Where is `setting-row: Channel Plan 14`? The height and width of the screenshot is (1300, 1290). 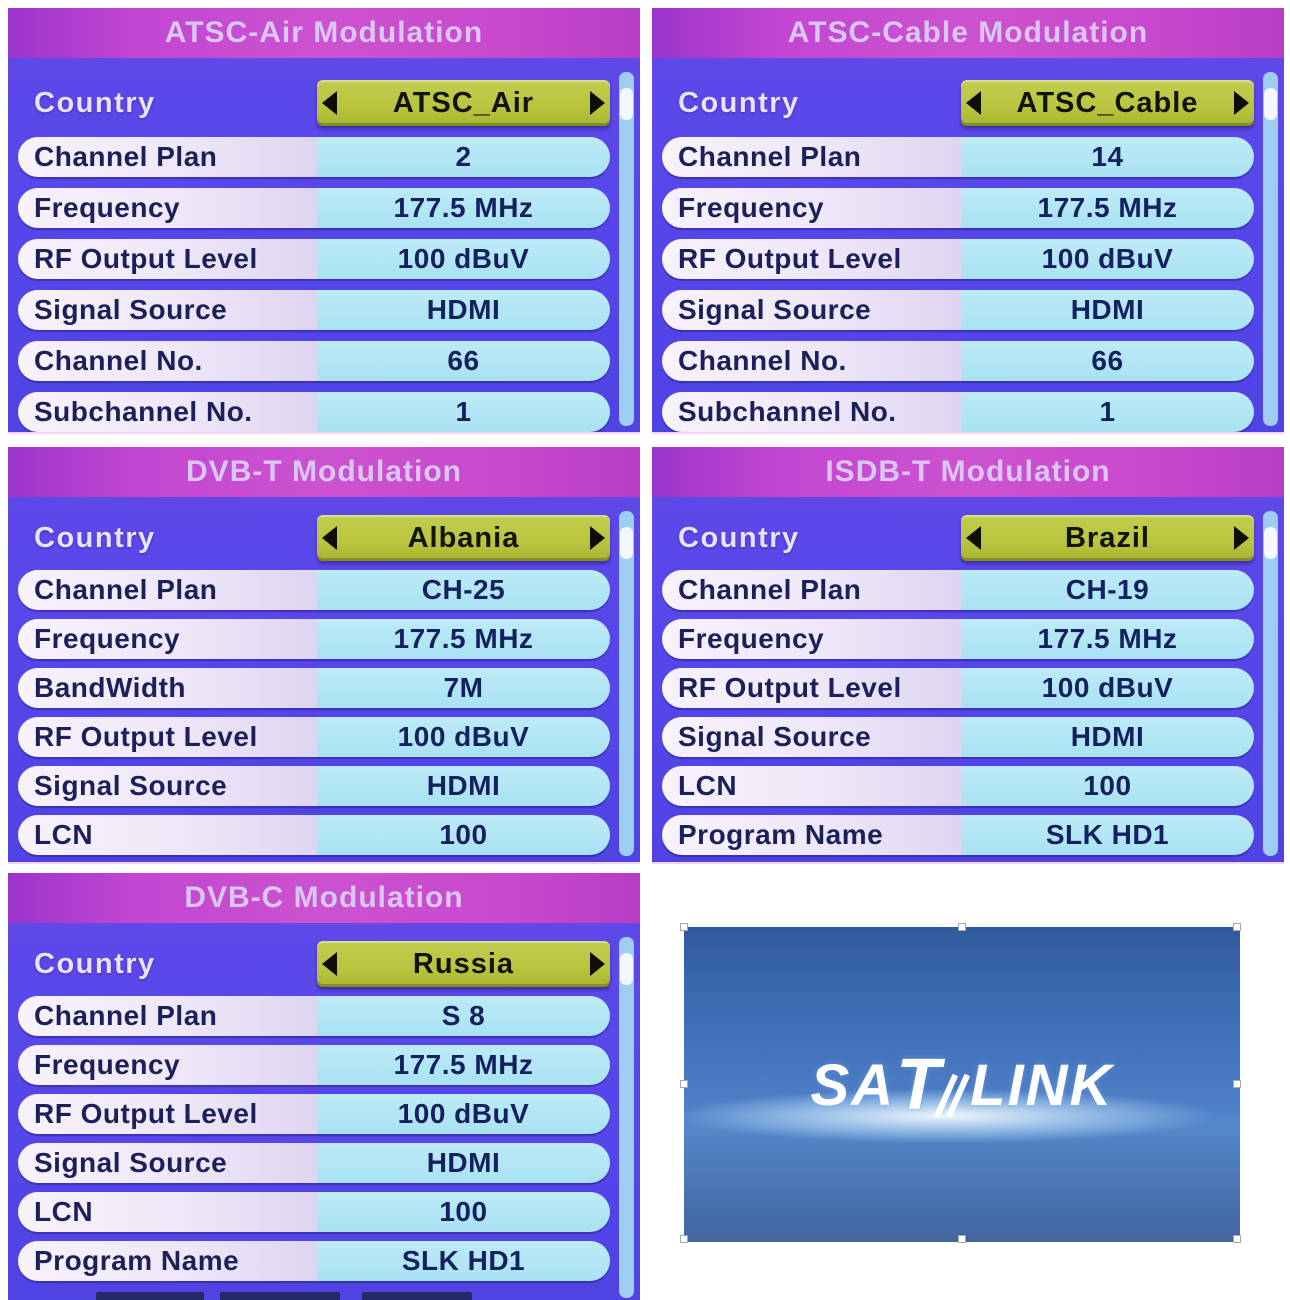
setting-row: Channel Plan 14 is located at coordinates (958, 157).